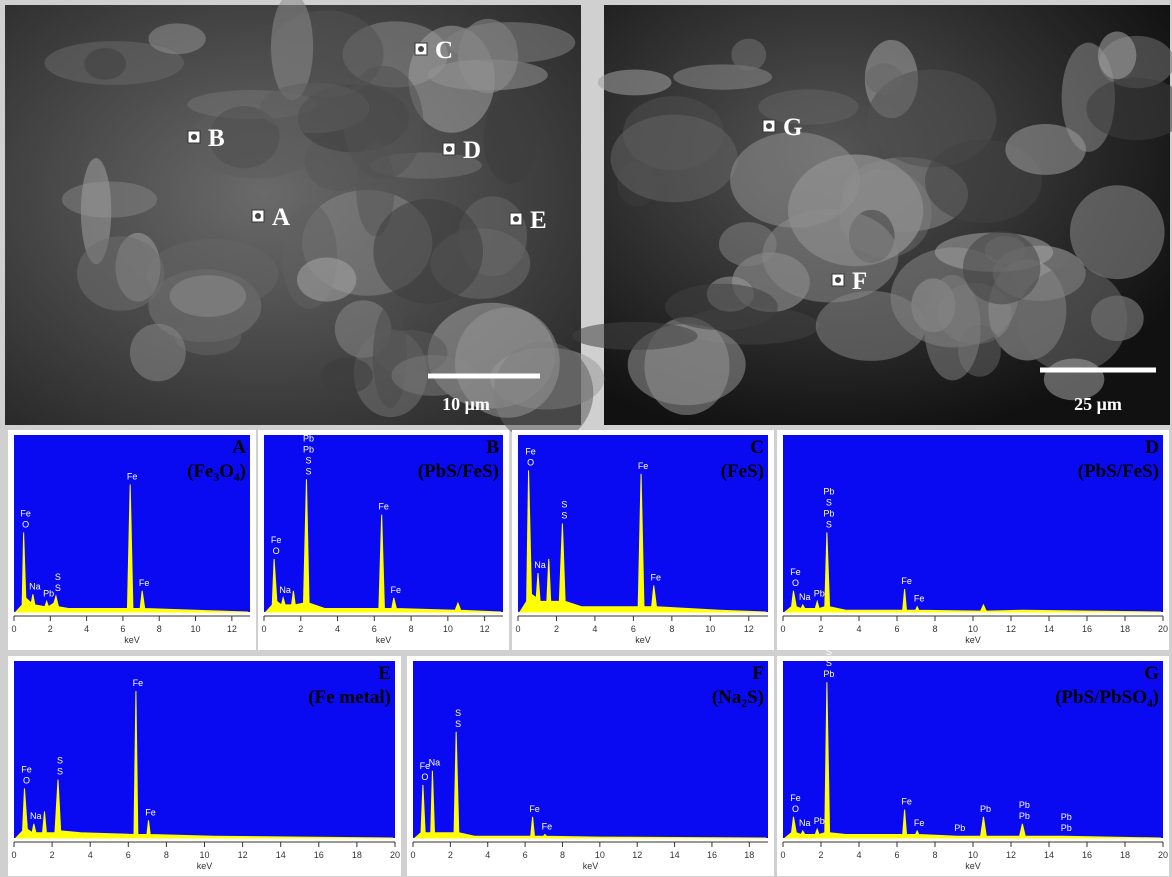 The width and height of the screenshot is (1172, 877). Describe the element at coordinates (758, 673) in the screenshot. I see `panel-title: F` at that location.